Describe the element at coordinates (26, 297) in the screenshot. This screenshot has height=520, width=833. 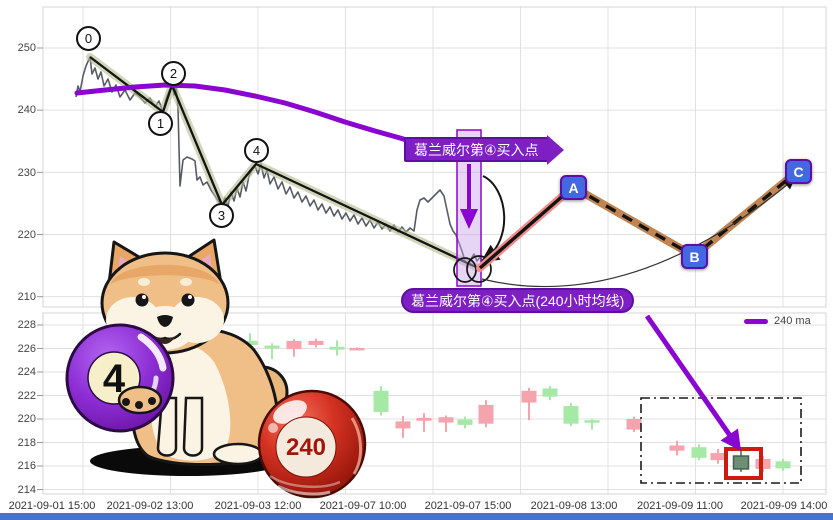
I see `ytick-top: 210` at that location.